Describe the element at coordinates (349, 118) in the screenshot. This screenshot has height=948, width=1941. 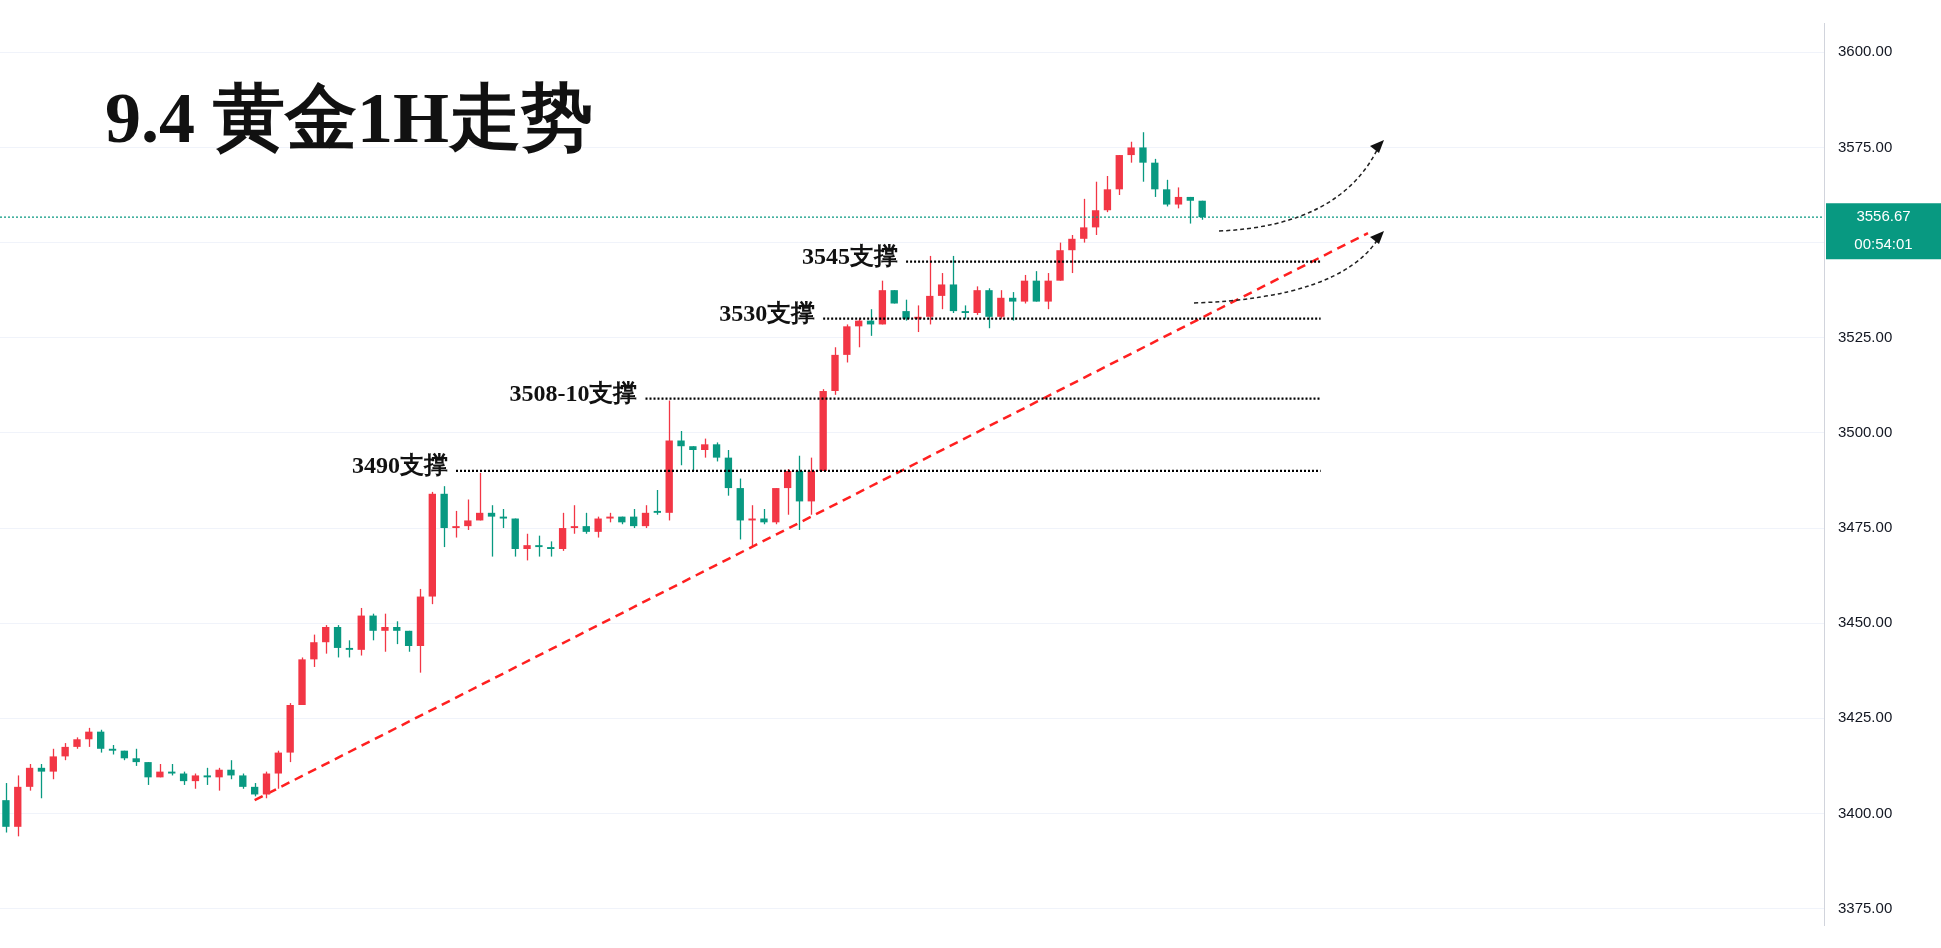
I see `text: 9.4 黄金1H走势` at that location.